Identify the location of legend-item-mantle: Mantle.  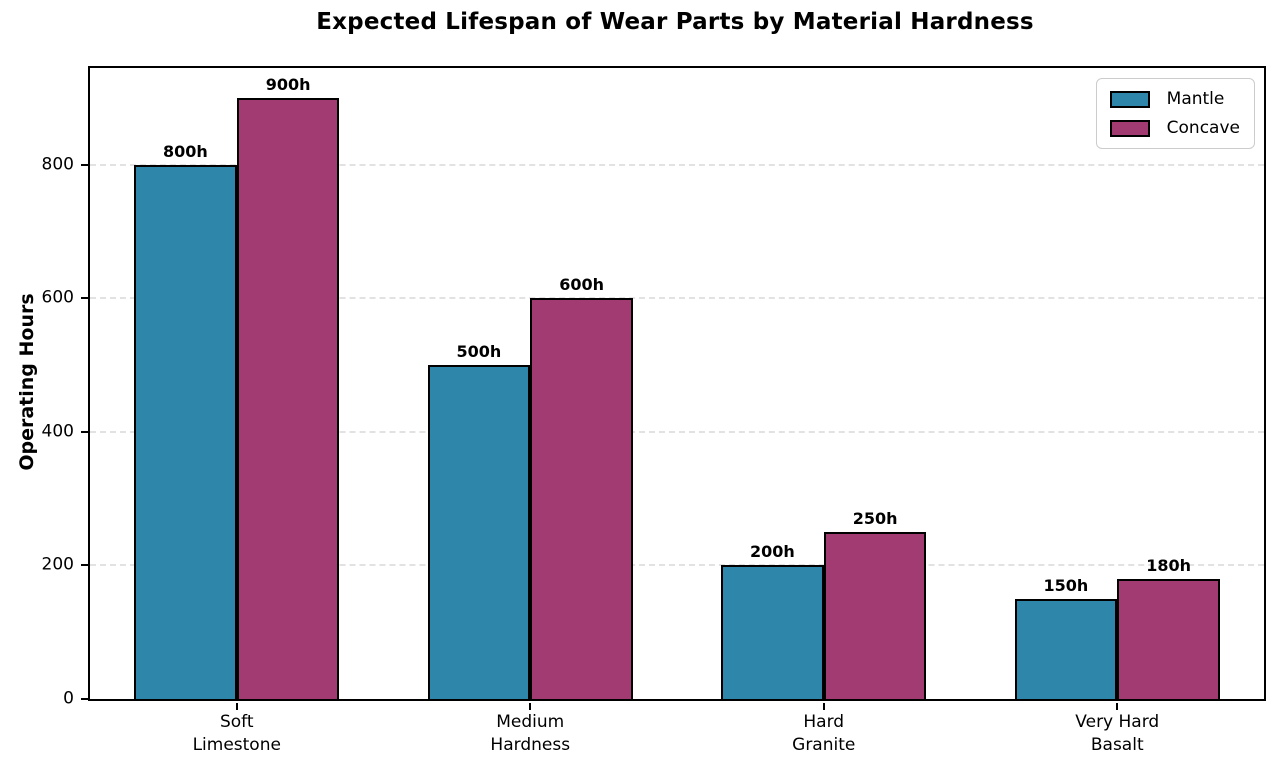
(1174, 99).